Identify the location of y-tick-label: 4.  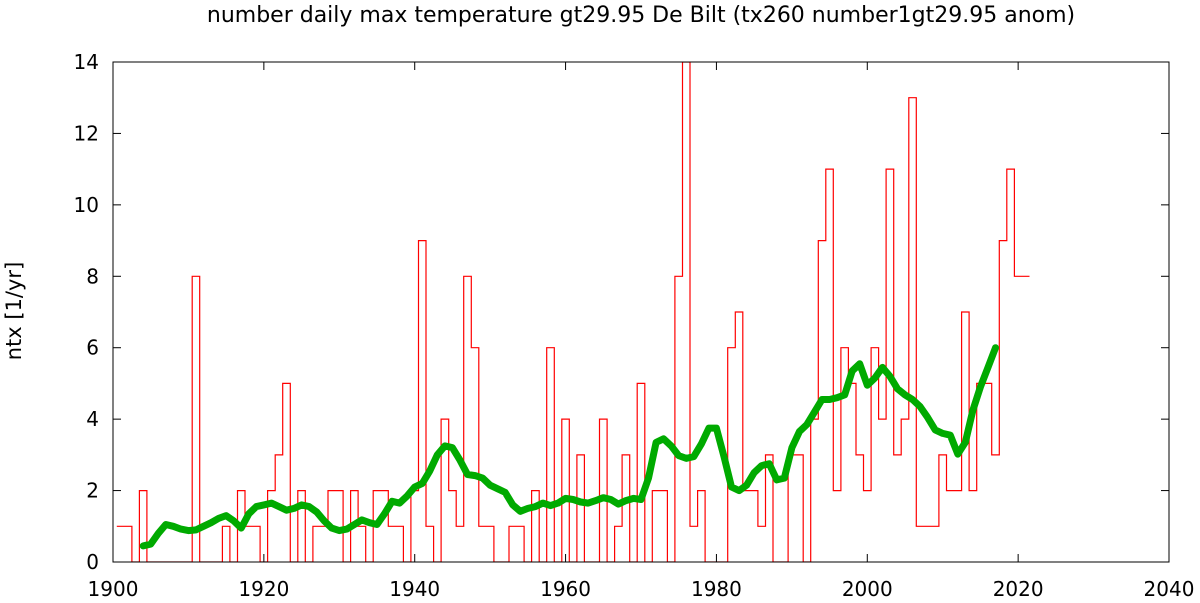
(92, 419).